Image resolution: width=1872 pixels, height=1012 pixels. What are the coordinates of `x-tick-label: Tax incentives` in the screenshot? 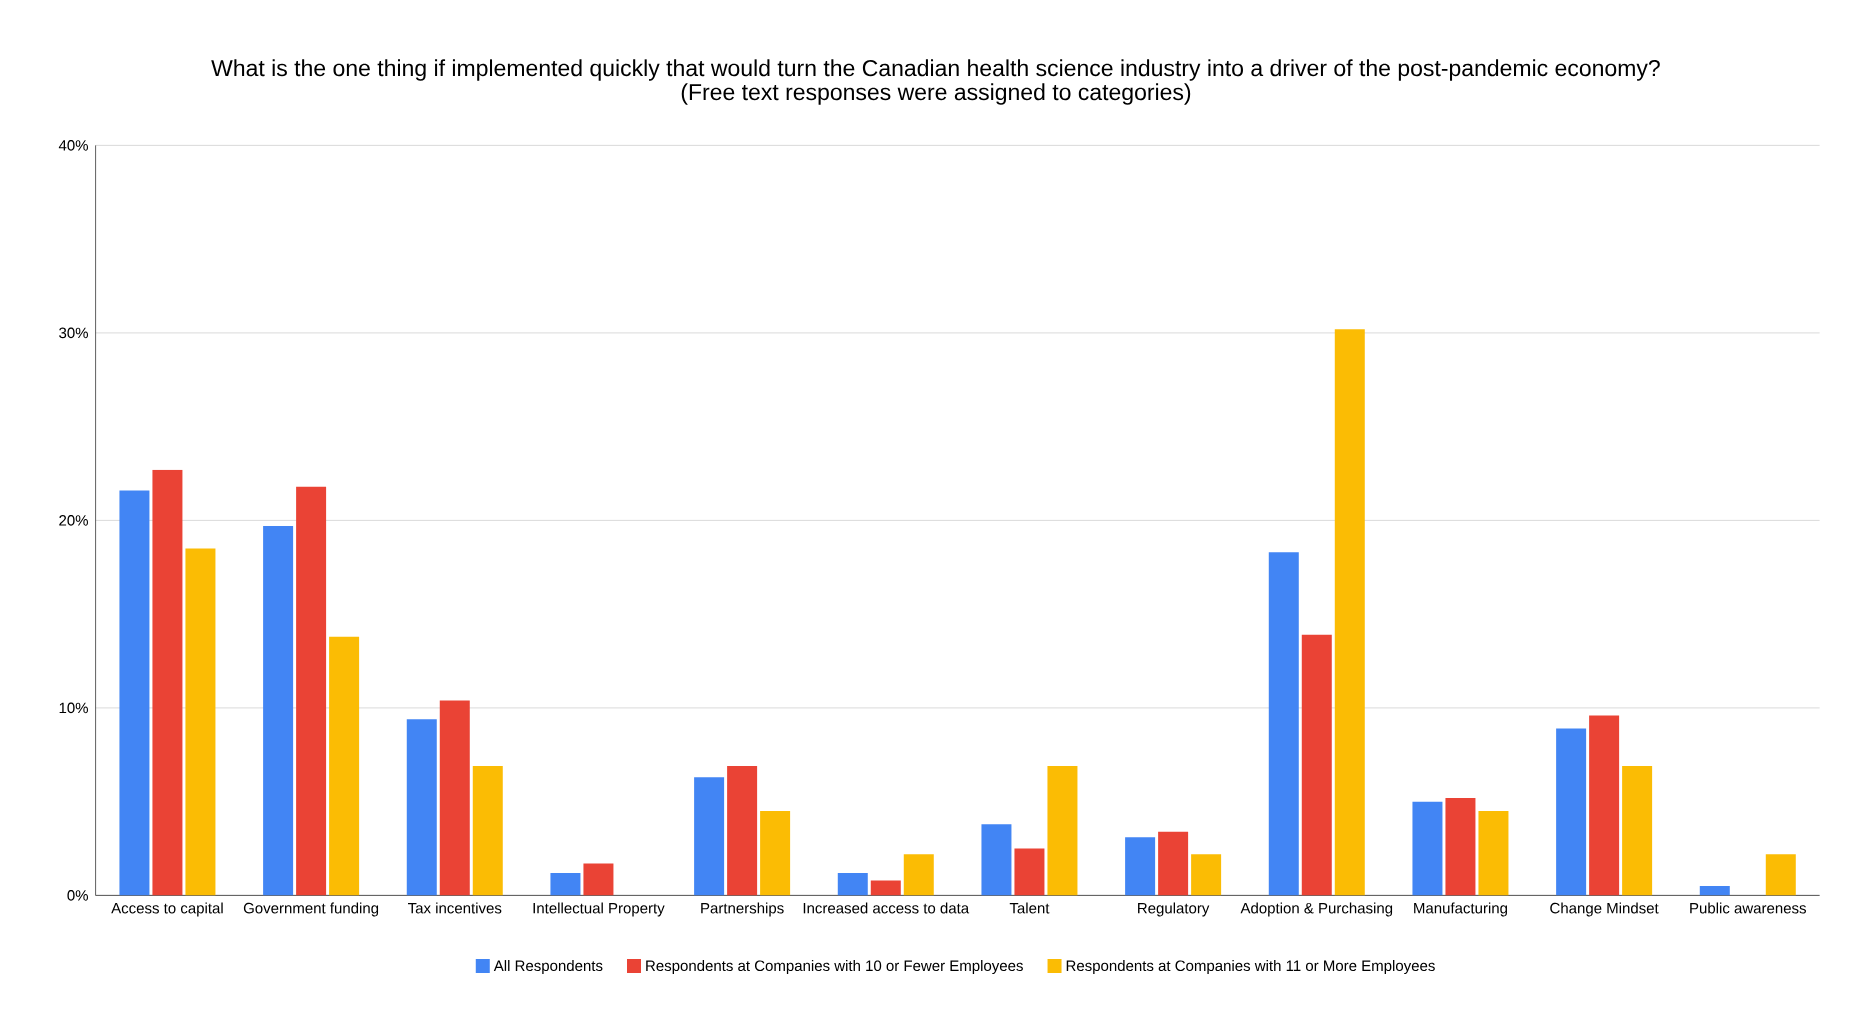 It's located at (455, 908).